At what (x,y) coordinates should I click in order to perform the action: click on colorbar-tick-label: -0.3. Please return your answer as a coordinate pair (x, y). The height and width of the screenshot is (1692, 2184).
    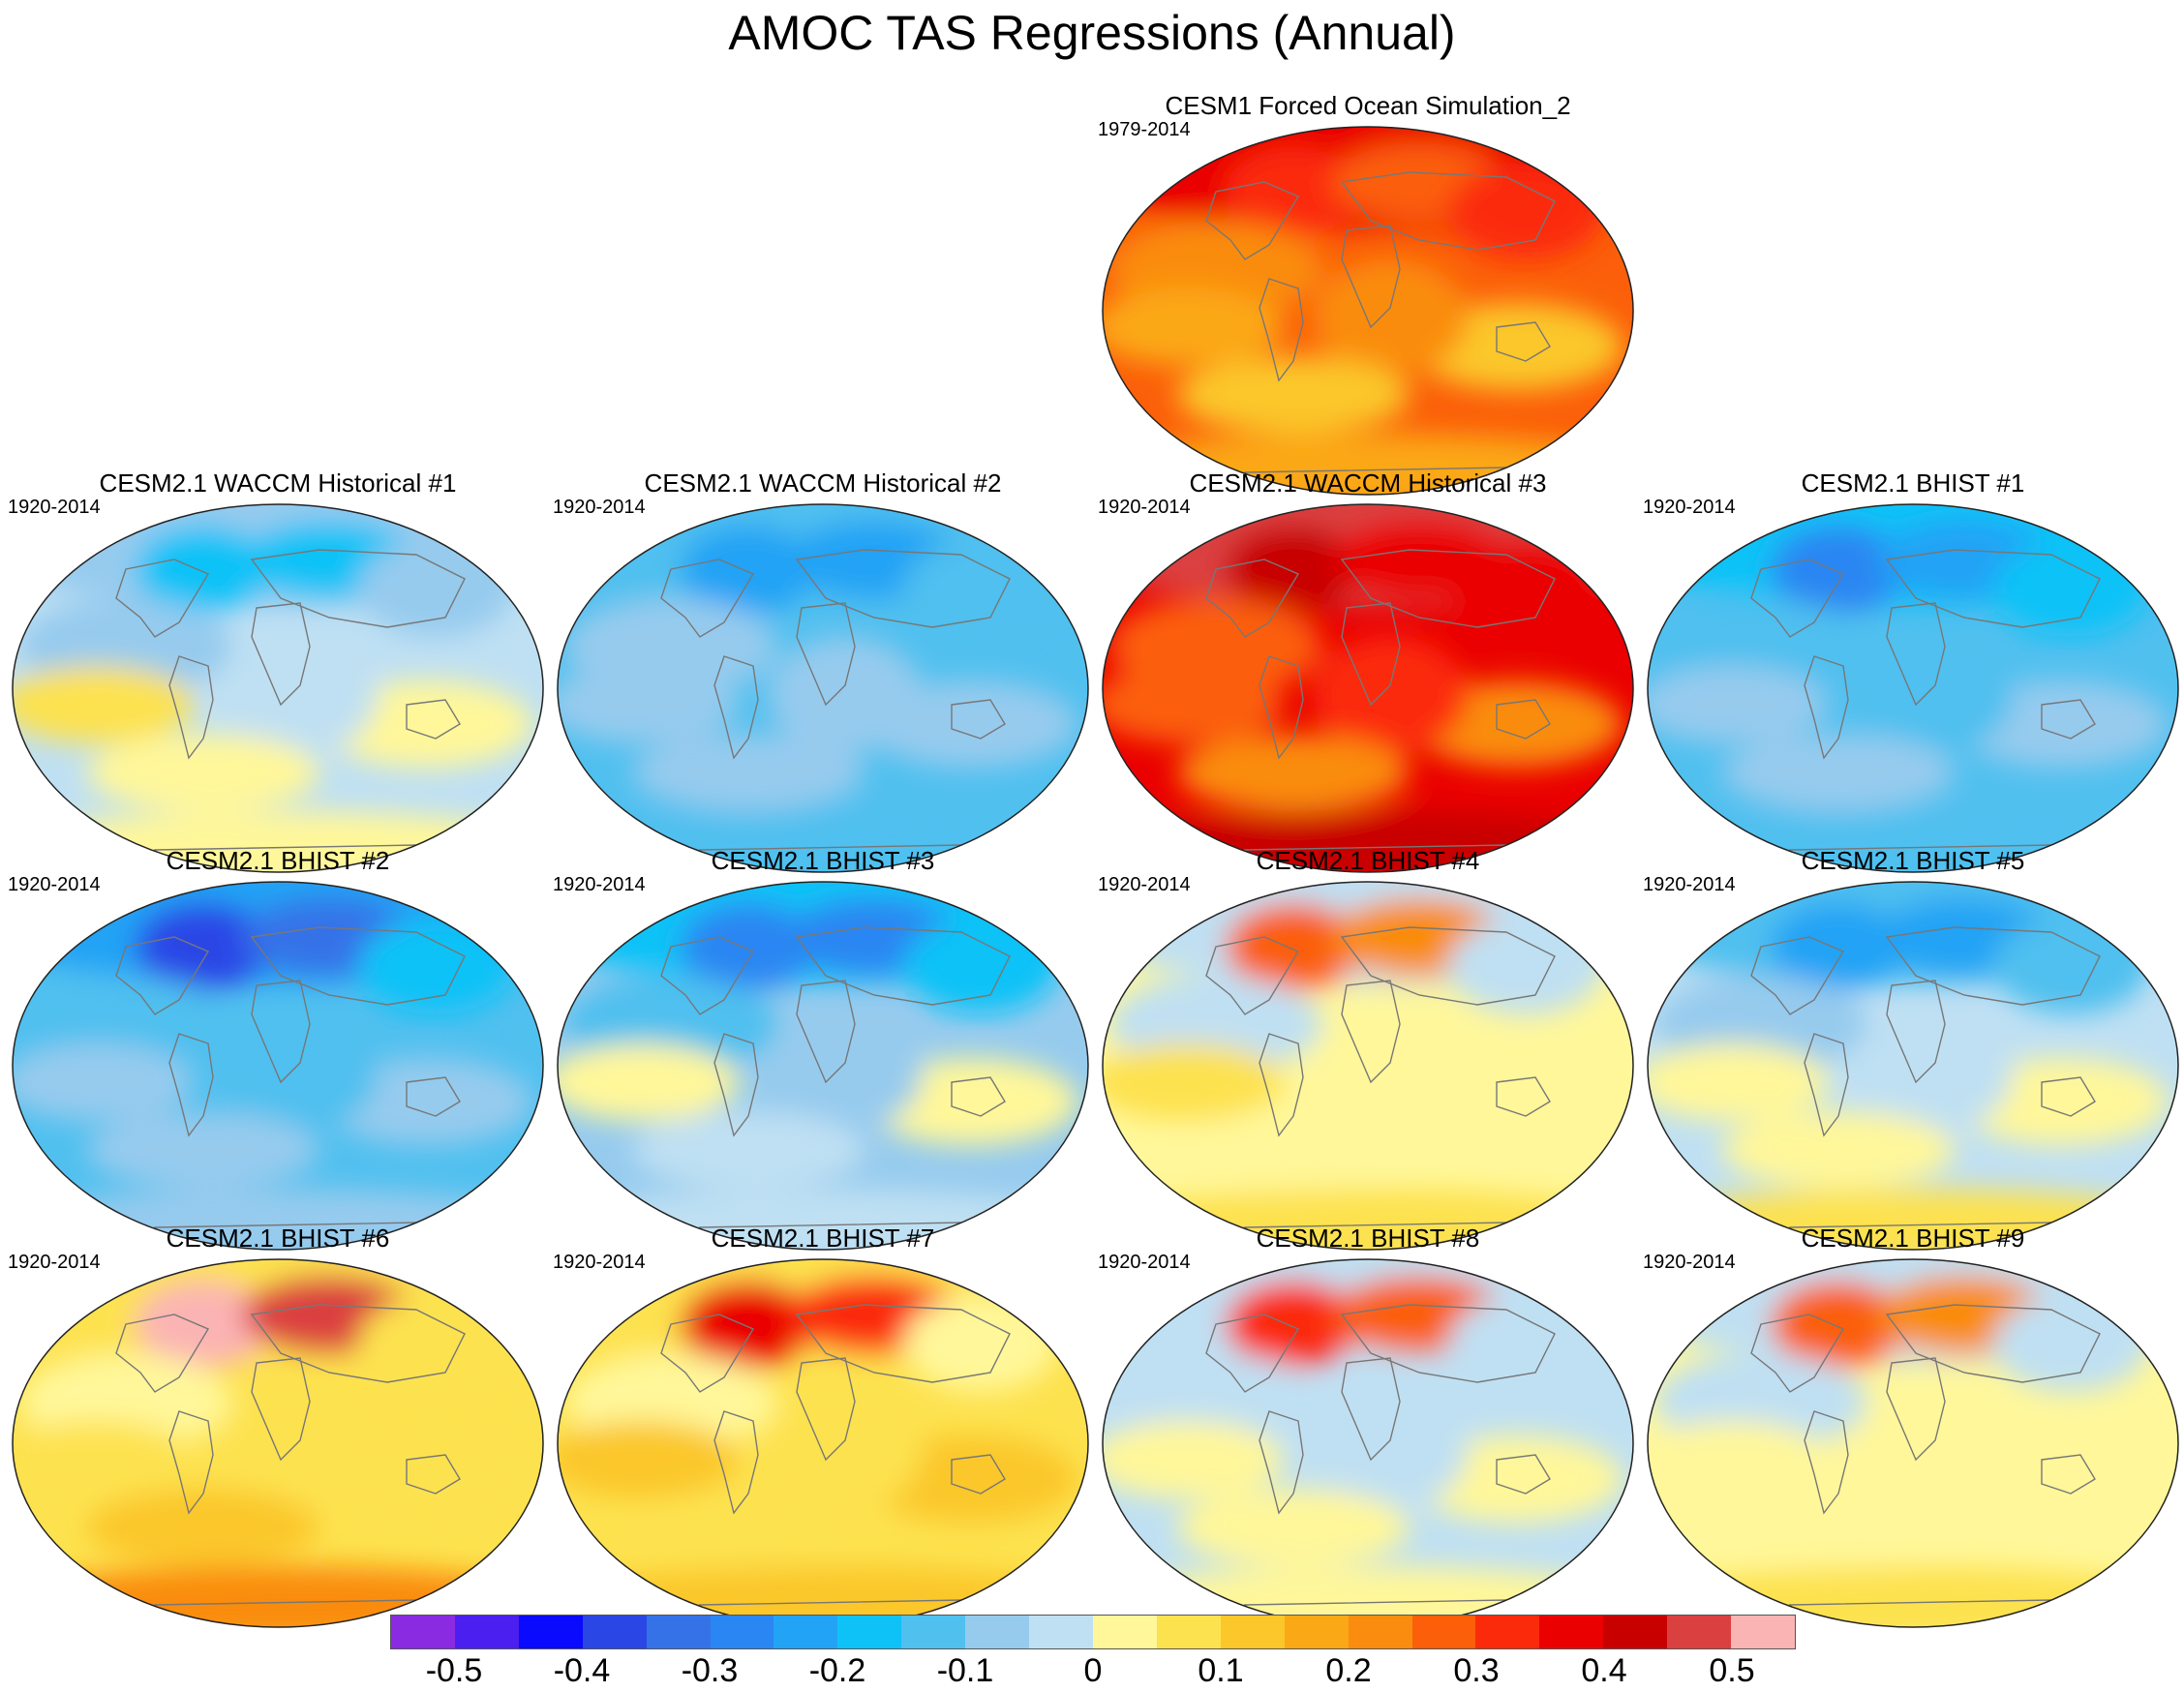
    Looking at the image, I should click on (710, 1671).